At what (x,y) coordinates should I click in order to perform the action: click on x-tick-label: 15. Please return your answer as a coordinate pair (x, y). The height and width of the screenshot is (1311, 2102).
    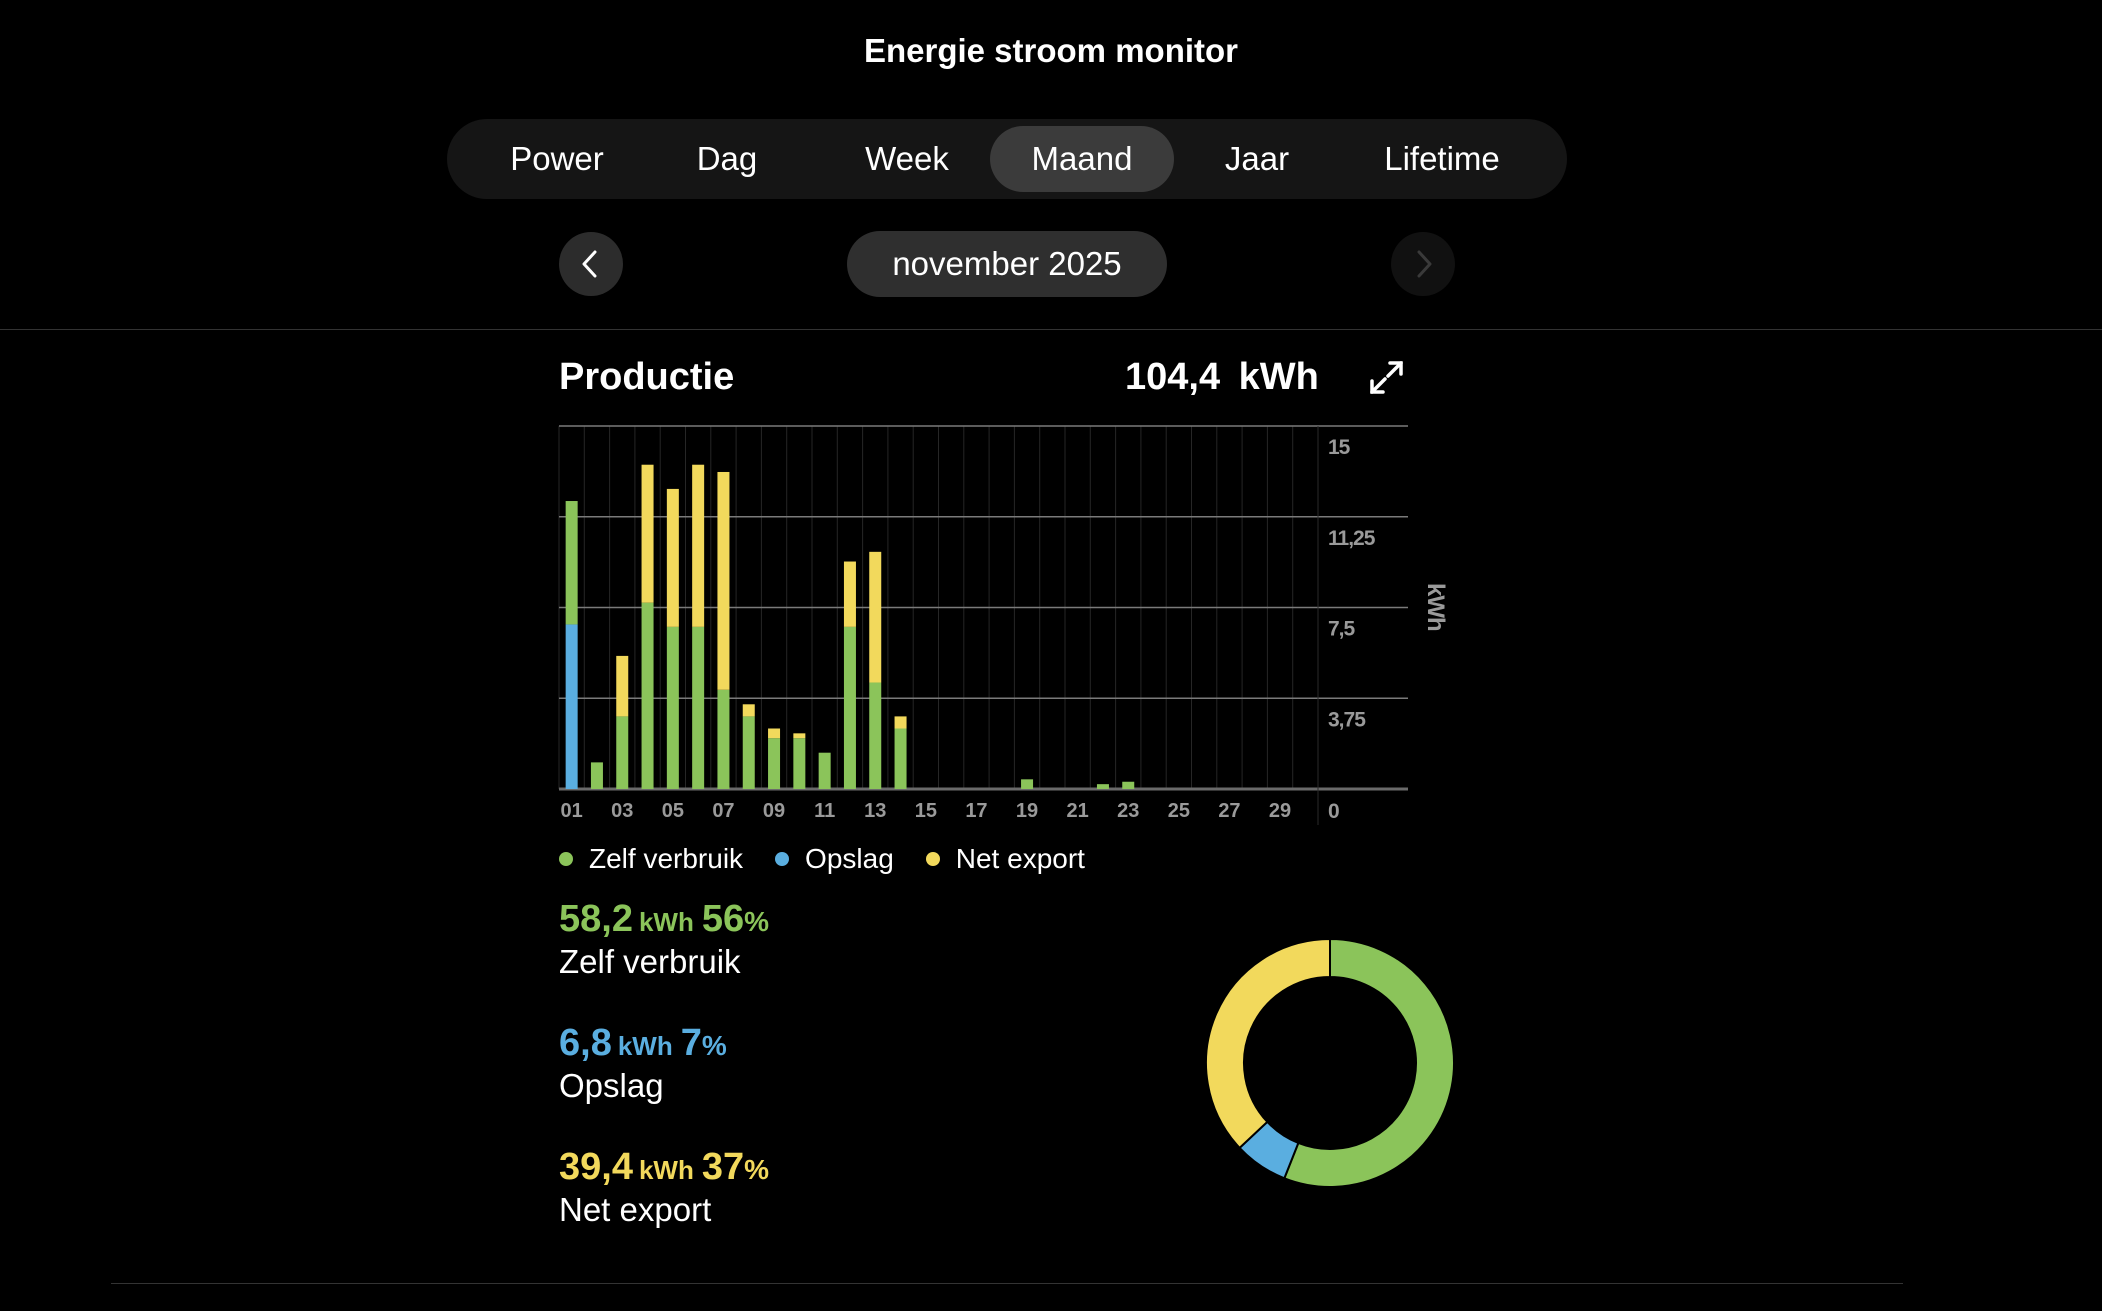
    Looking at the image, I should click on (926, 811).